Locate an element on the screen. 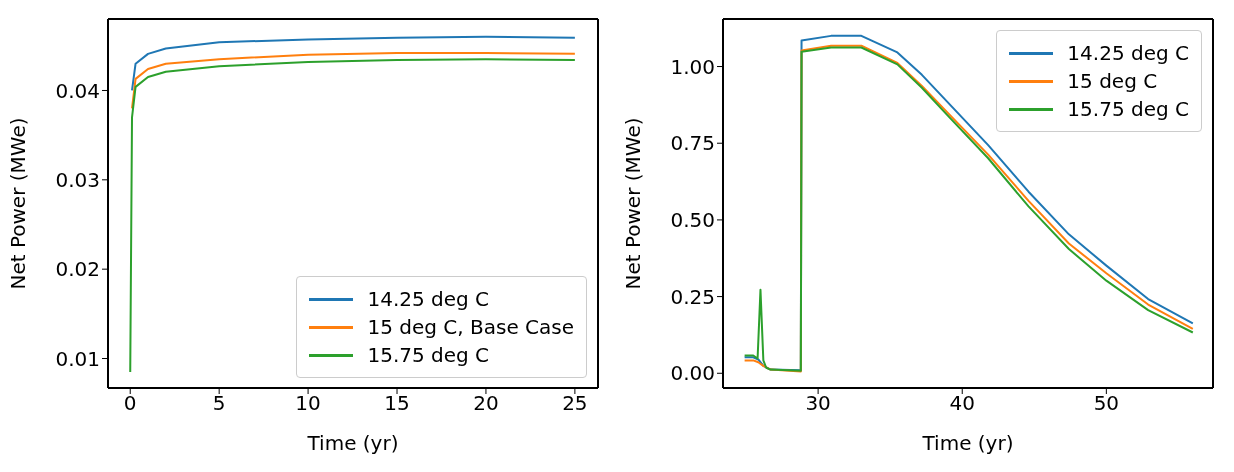 The height and width of the screenshot is (472, 1234). y-tick-label: 1.00 is located at coordinates (692, 66).